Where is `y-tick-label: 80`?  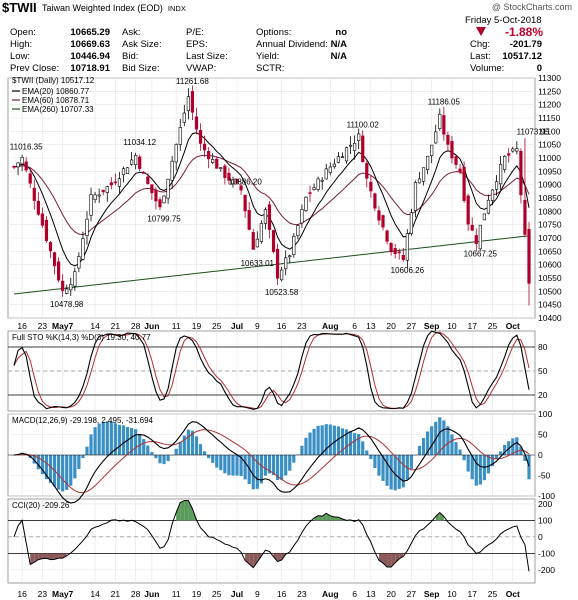 y-tick-label: 80 is located at coordinates (543, 347).